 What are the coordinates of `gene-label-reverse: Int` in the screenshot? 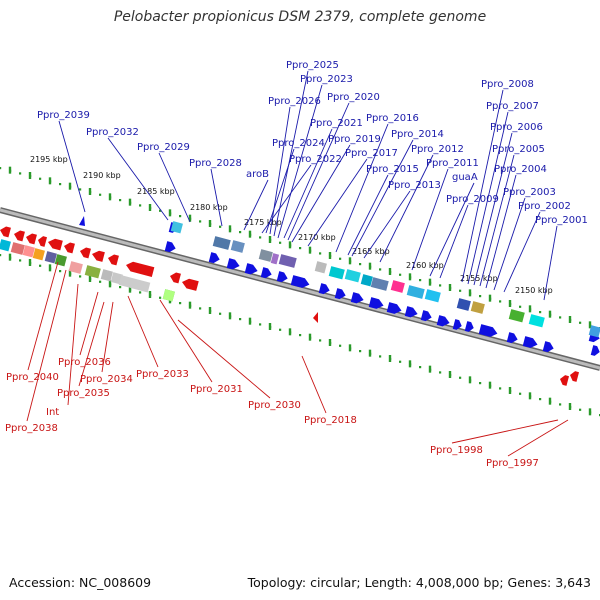 It's located at (52, 412).